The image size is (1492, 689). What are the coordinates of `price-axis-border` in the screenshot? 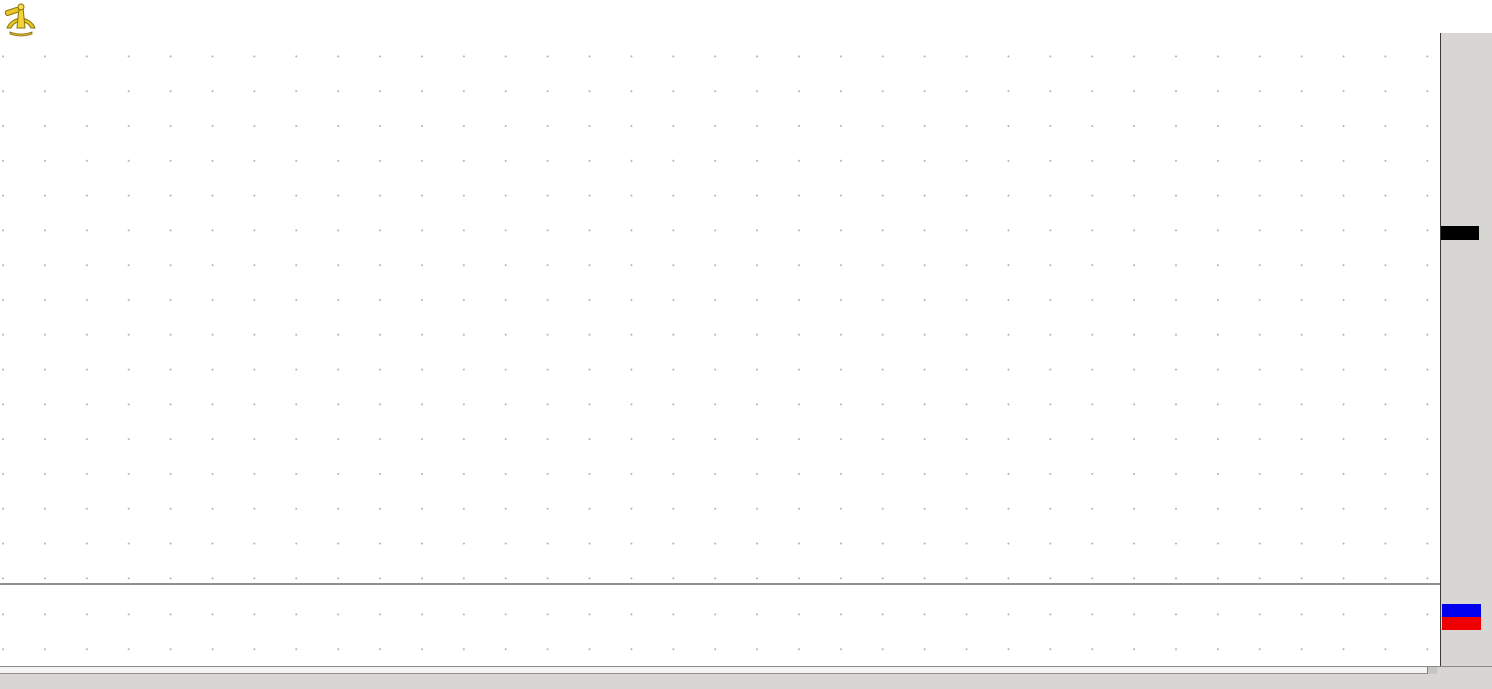 It's located at (1440, 349).